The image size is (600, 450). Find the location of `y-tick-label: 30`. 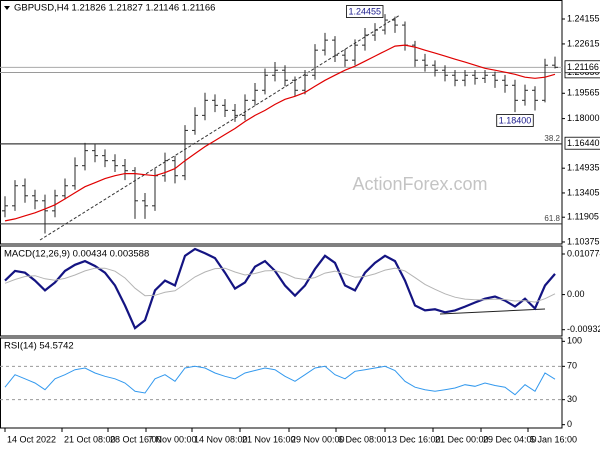

y-tick-label: 30 is located at coordinates (572, 399).